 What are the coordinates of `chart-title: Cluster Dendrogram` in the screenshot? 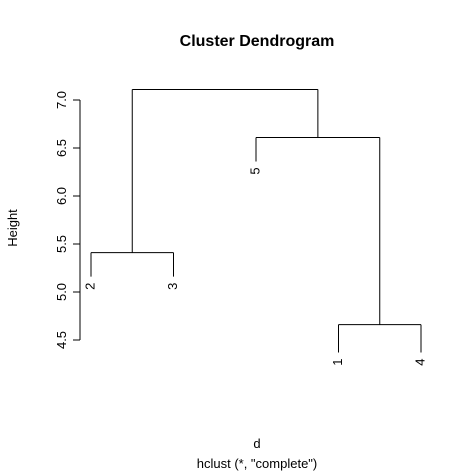 It's located at (257, 41).